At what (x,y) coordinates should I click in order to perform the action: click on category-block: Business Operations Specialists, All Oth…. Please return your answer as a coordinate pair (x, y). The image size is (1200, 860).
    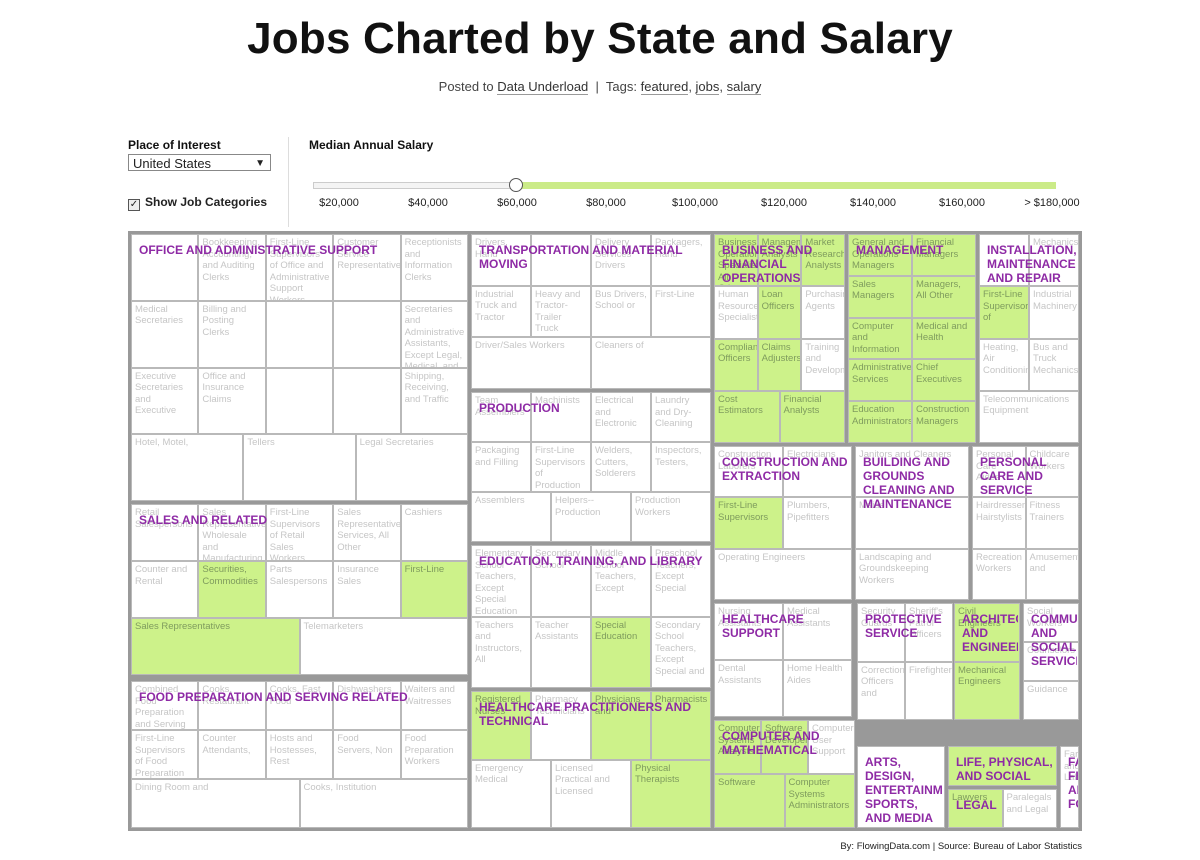
    Looking at the image, I should click on (779, 338).